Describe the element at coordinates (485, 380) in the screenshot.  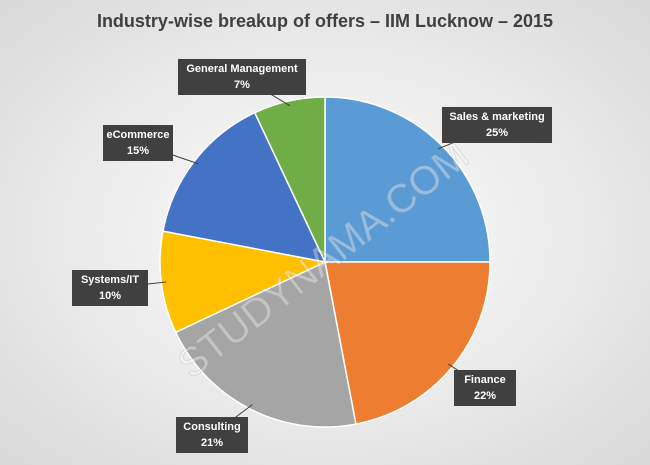
I see `category-label: Finance` at that location.